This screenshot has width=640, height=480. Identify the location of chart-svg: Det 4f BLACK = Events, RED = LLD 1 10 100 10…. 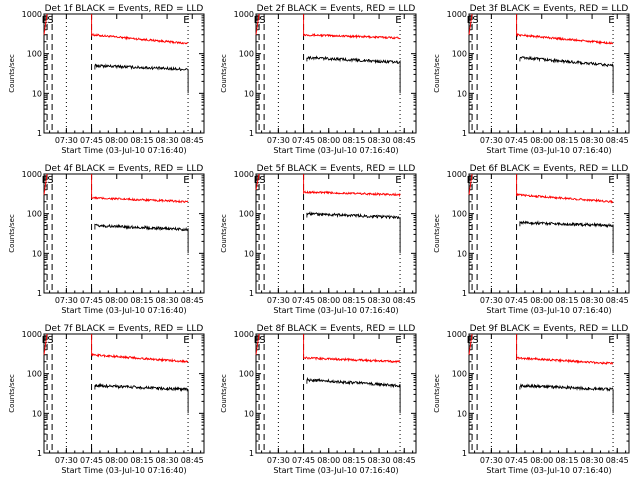
(106, 239).